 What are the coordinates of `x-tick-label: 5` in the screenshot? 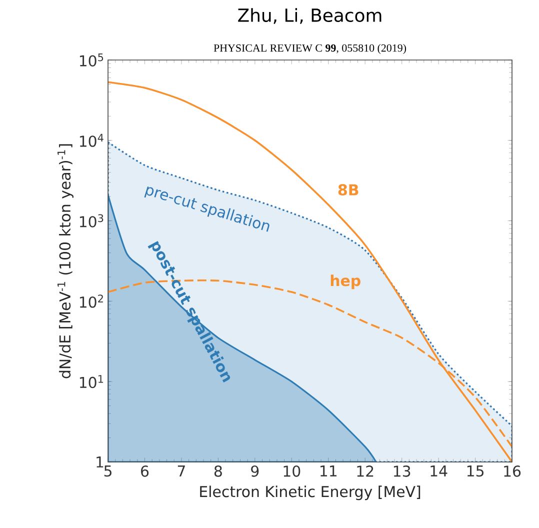 It's located at (108, 471).